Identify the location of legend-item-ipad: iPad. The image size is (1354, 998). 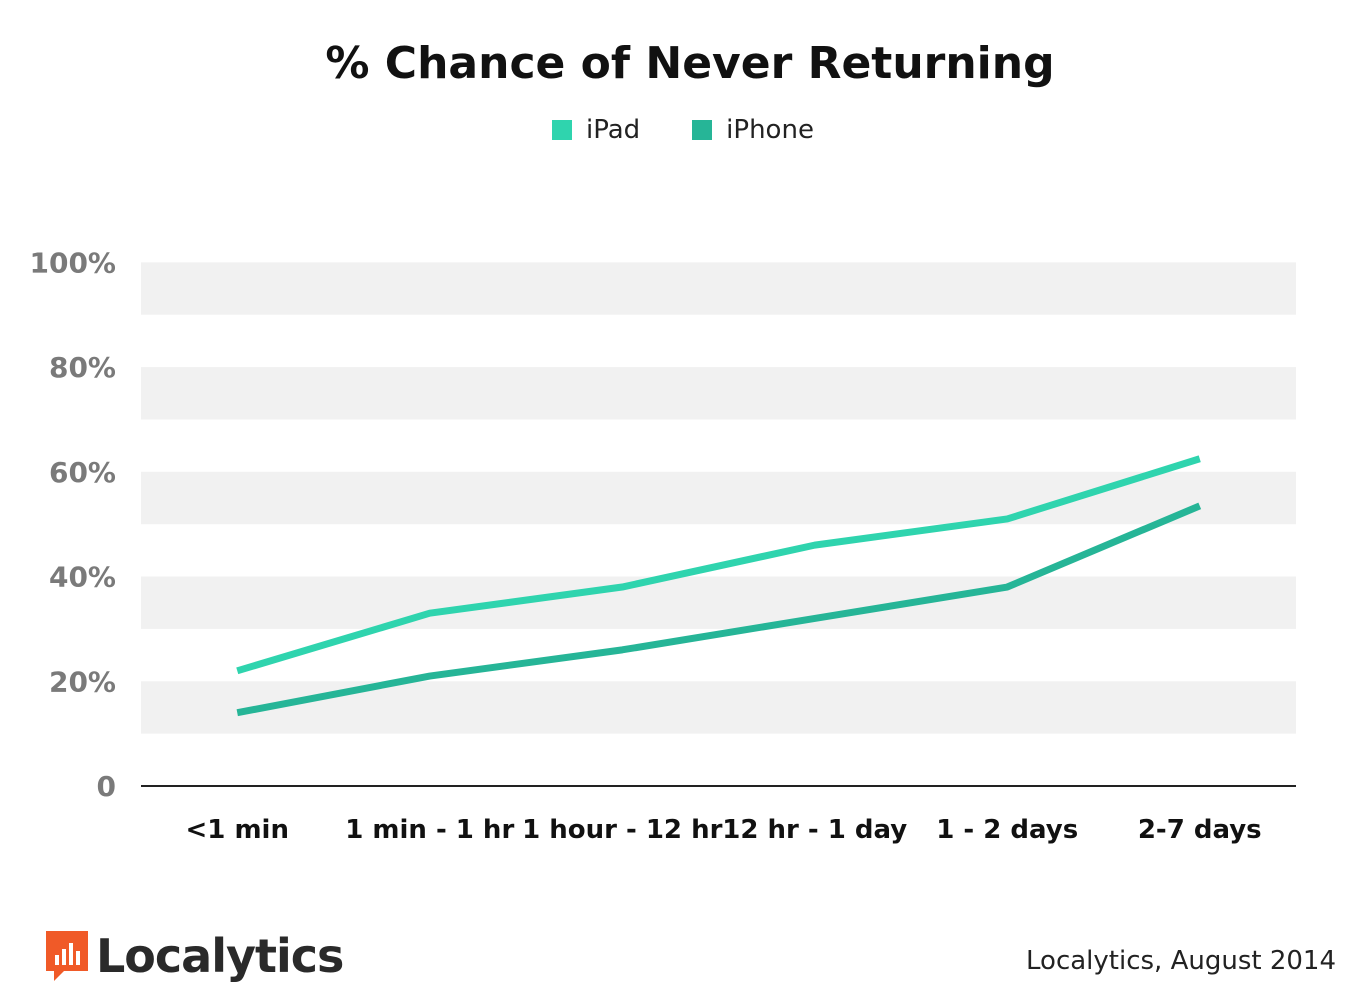
(596, 130).